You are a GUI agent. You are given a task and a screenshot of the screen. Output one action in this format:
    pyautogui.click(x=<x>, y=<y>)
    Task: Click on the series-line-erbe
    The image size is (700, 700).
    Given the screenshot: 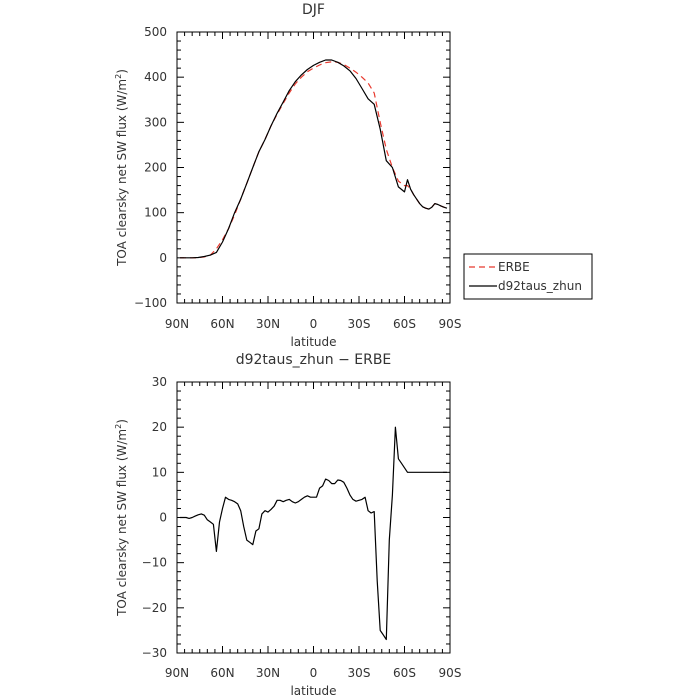 What is the action you would take?
    pyautogui.click(x=314, y=160)
    